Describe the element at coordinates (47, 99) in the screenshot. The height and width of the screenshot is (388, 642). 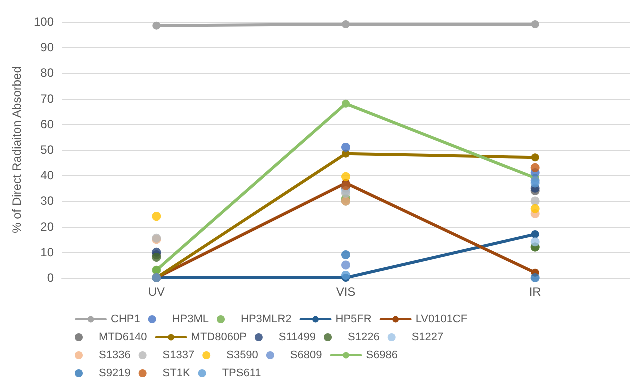
I see `y-tick-label: 70` at that location.